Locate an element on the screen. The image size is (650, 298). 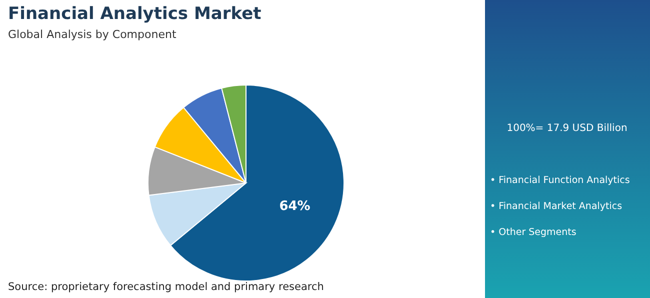
text: • Financial Market Analytics is located at coordinates (556, 206).